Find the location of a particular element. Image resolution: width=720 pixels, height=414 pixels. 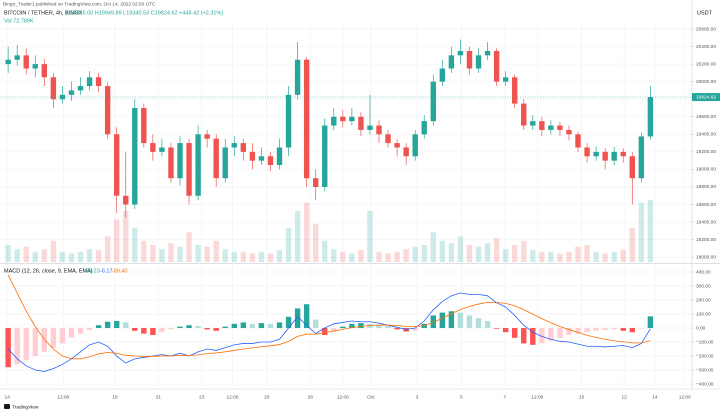

y-tick-label: 19600.00 is located at coordinates (706, 117).